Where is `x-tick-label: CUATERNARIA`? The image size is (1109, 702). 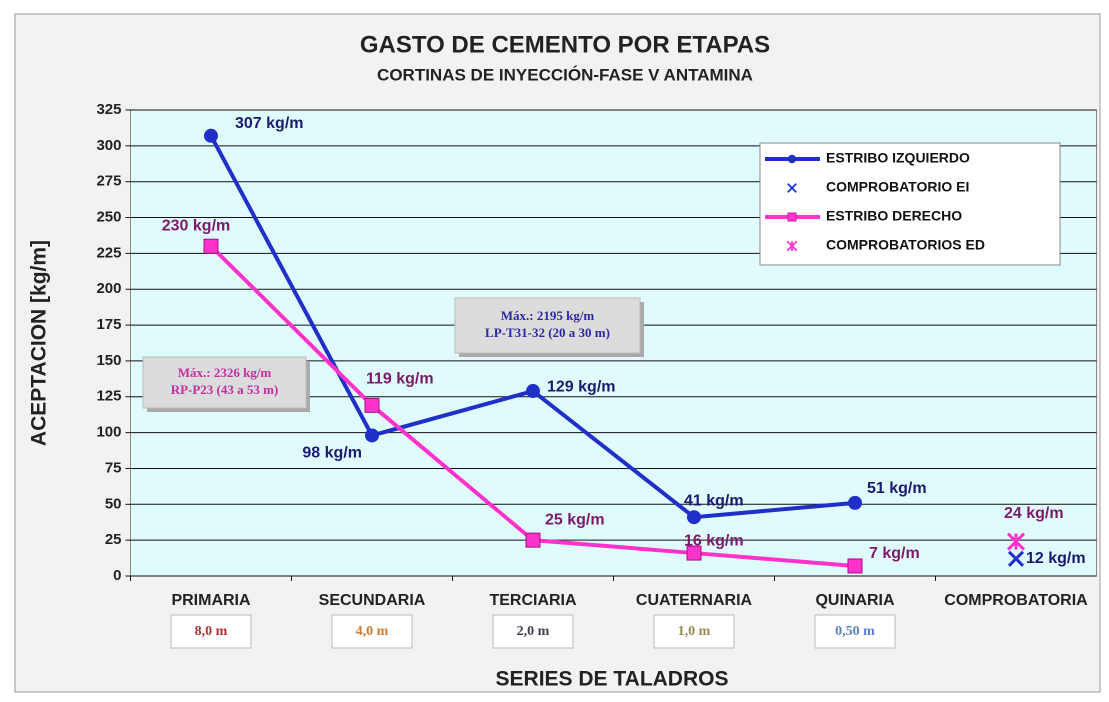 x-tick-label: CUATERNARIA is located at coordinates (694, 600).